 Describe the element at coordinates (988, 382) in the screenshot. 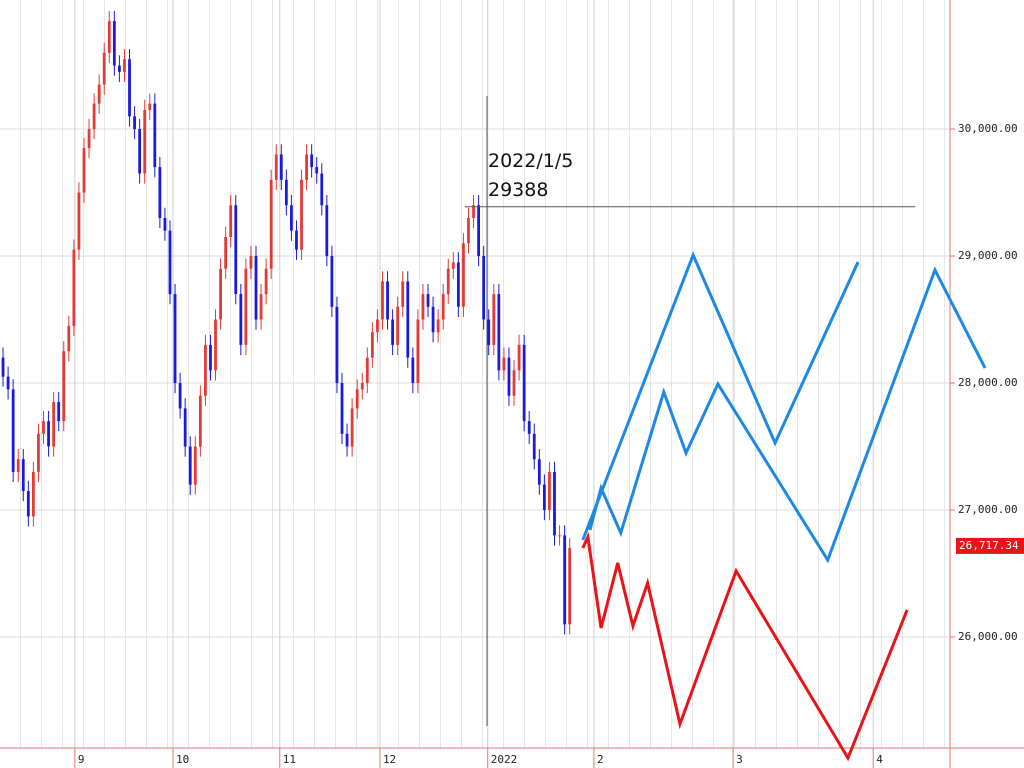

I see `y-tick-label: 28,000.00` at that location.